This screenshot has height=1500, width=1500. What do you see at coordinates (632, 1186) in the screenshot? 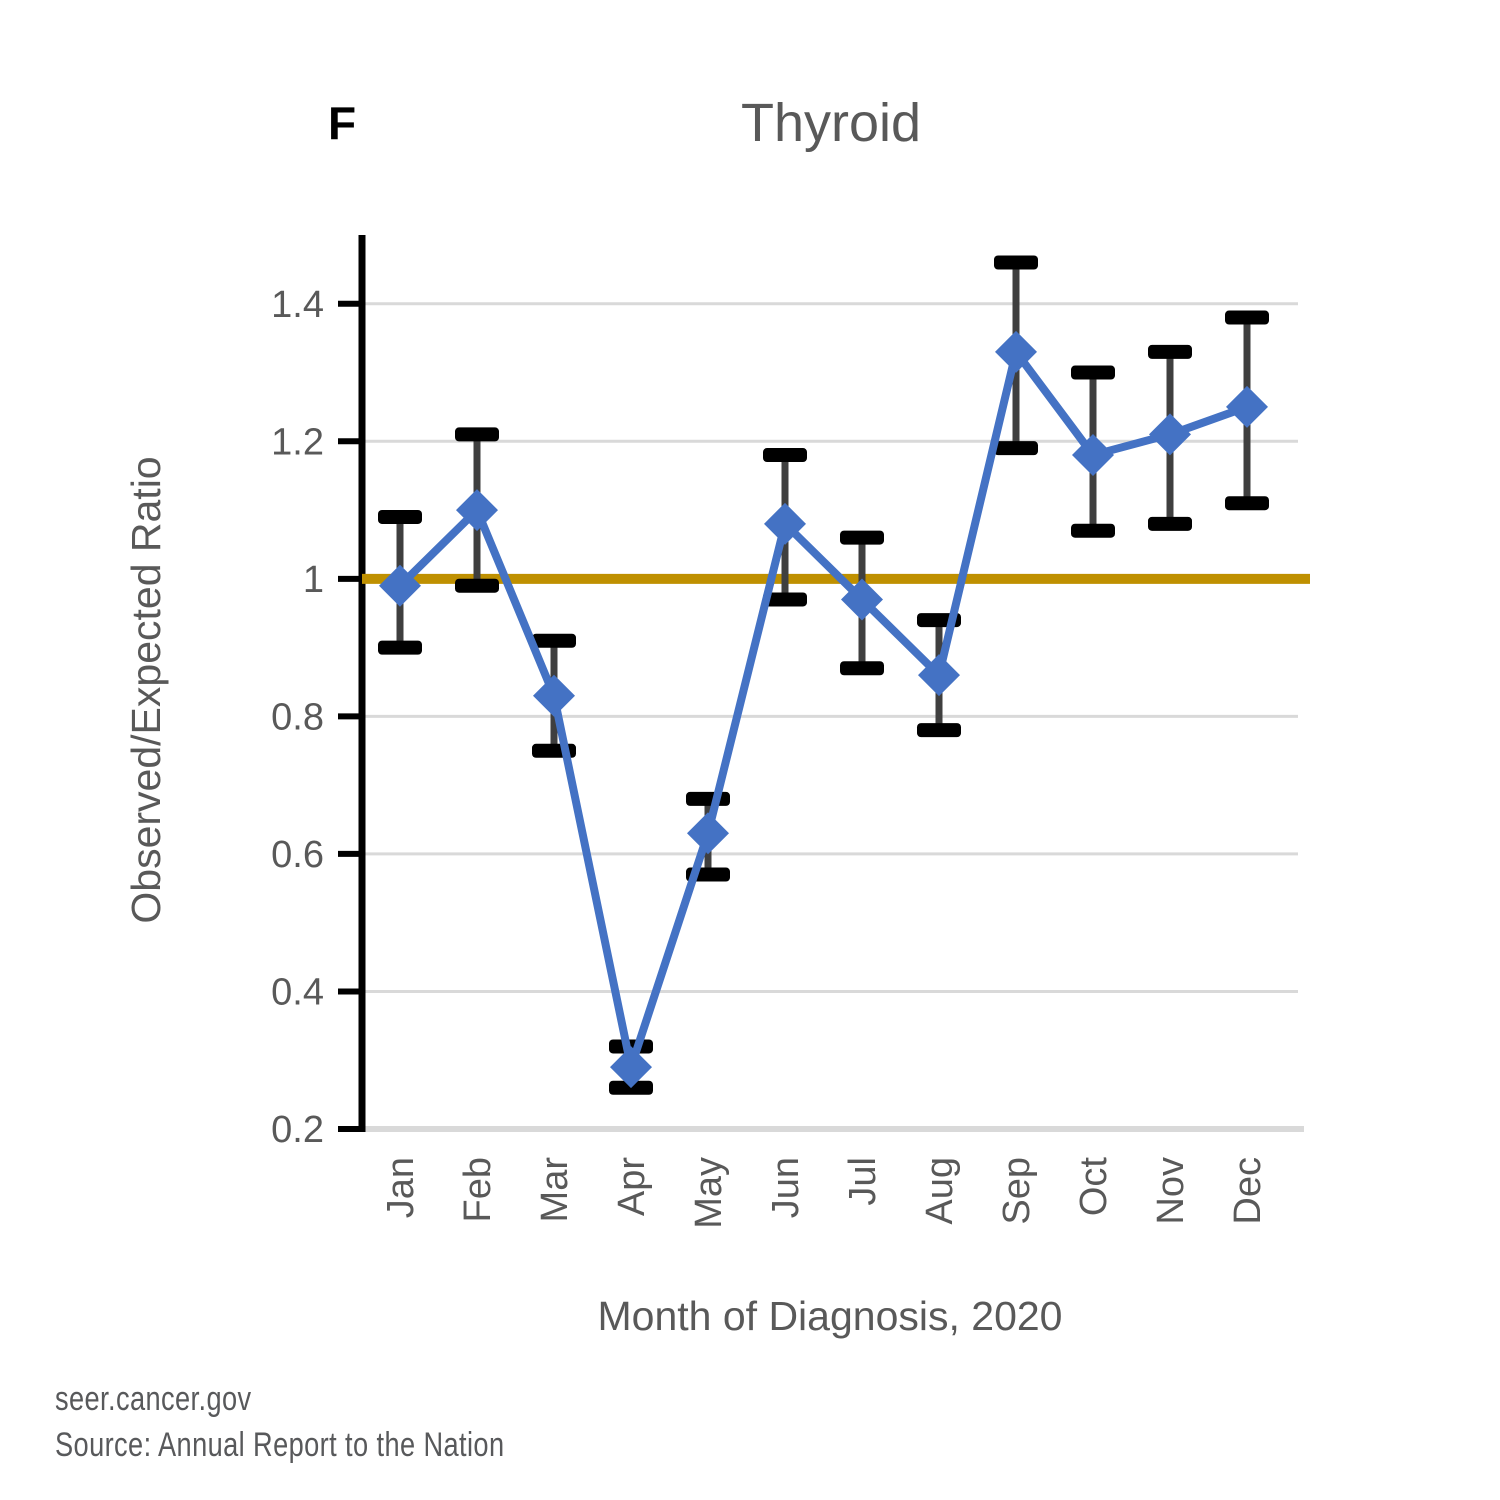
I see `x-category-label: Apr` at bounding box center [632, 1186].